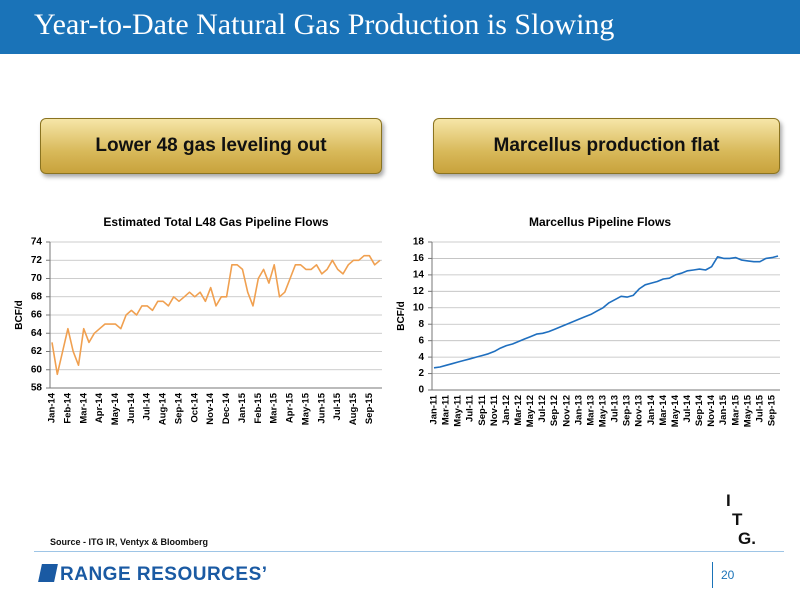  What do you see at coordinates (215, 222) in the screenshot?
I see `chart-title: Estimated Total L48 Gas Pipeline Flows` at bounding box center [215, 222].